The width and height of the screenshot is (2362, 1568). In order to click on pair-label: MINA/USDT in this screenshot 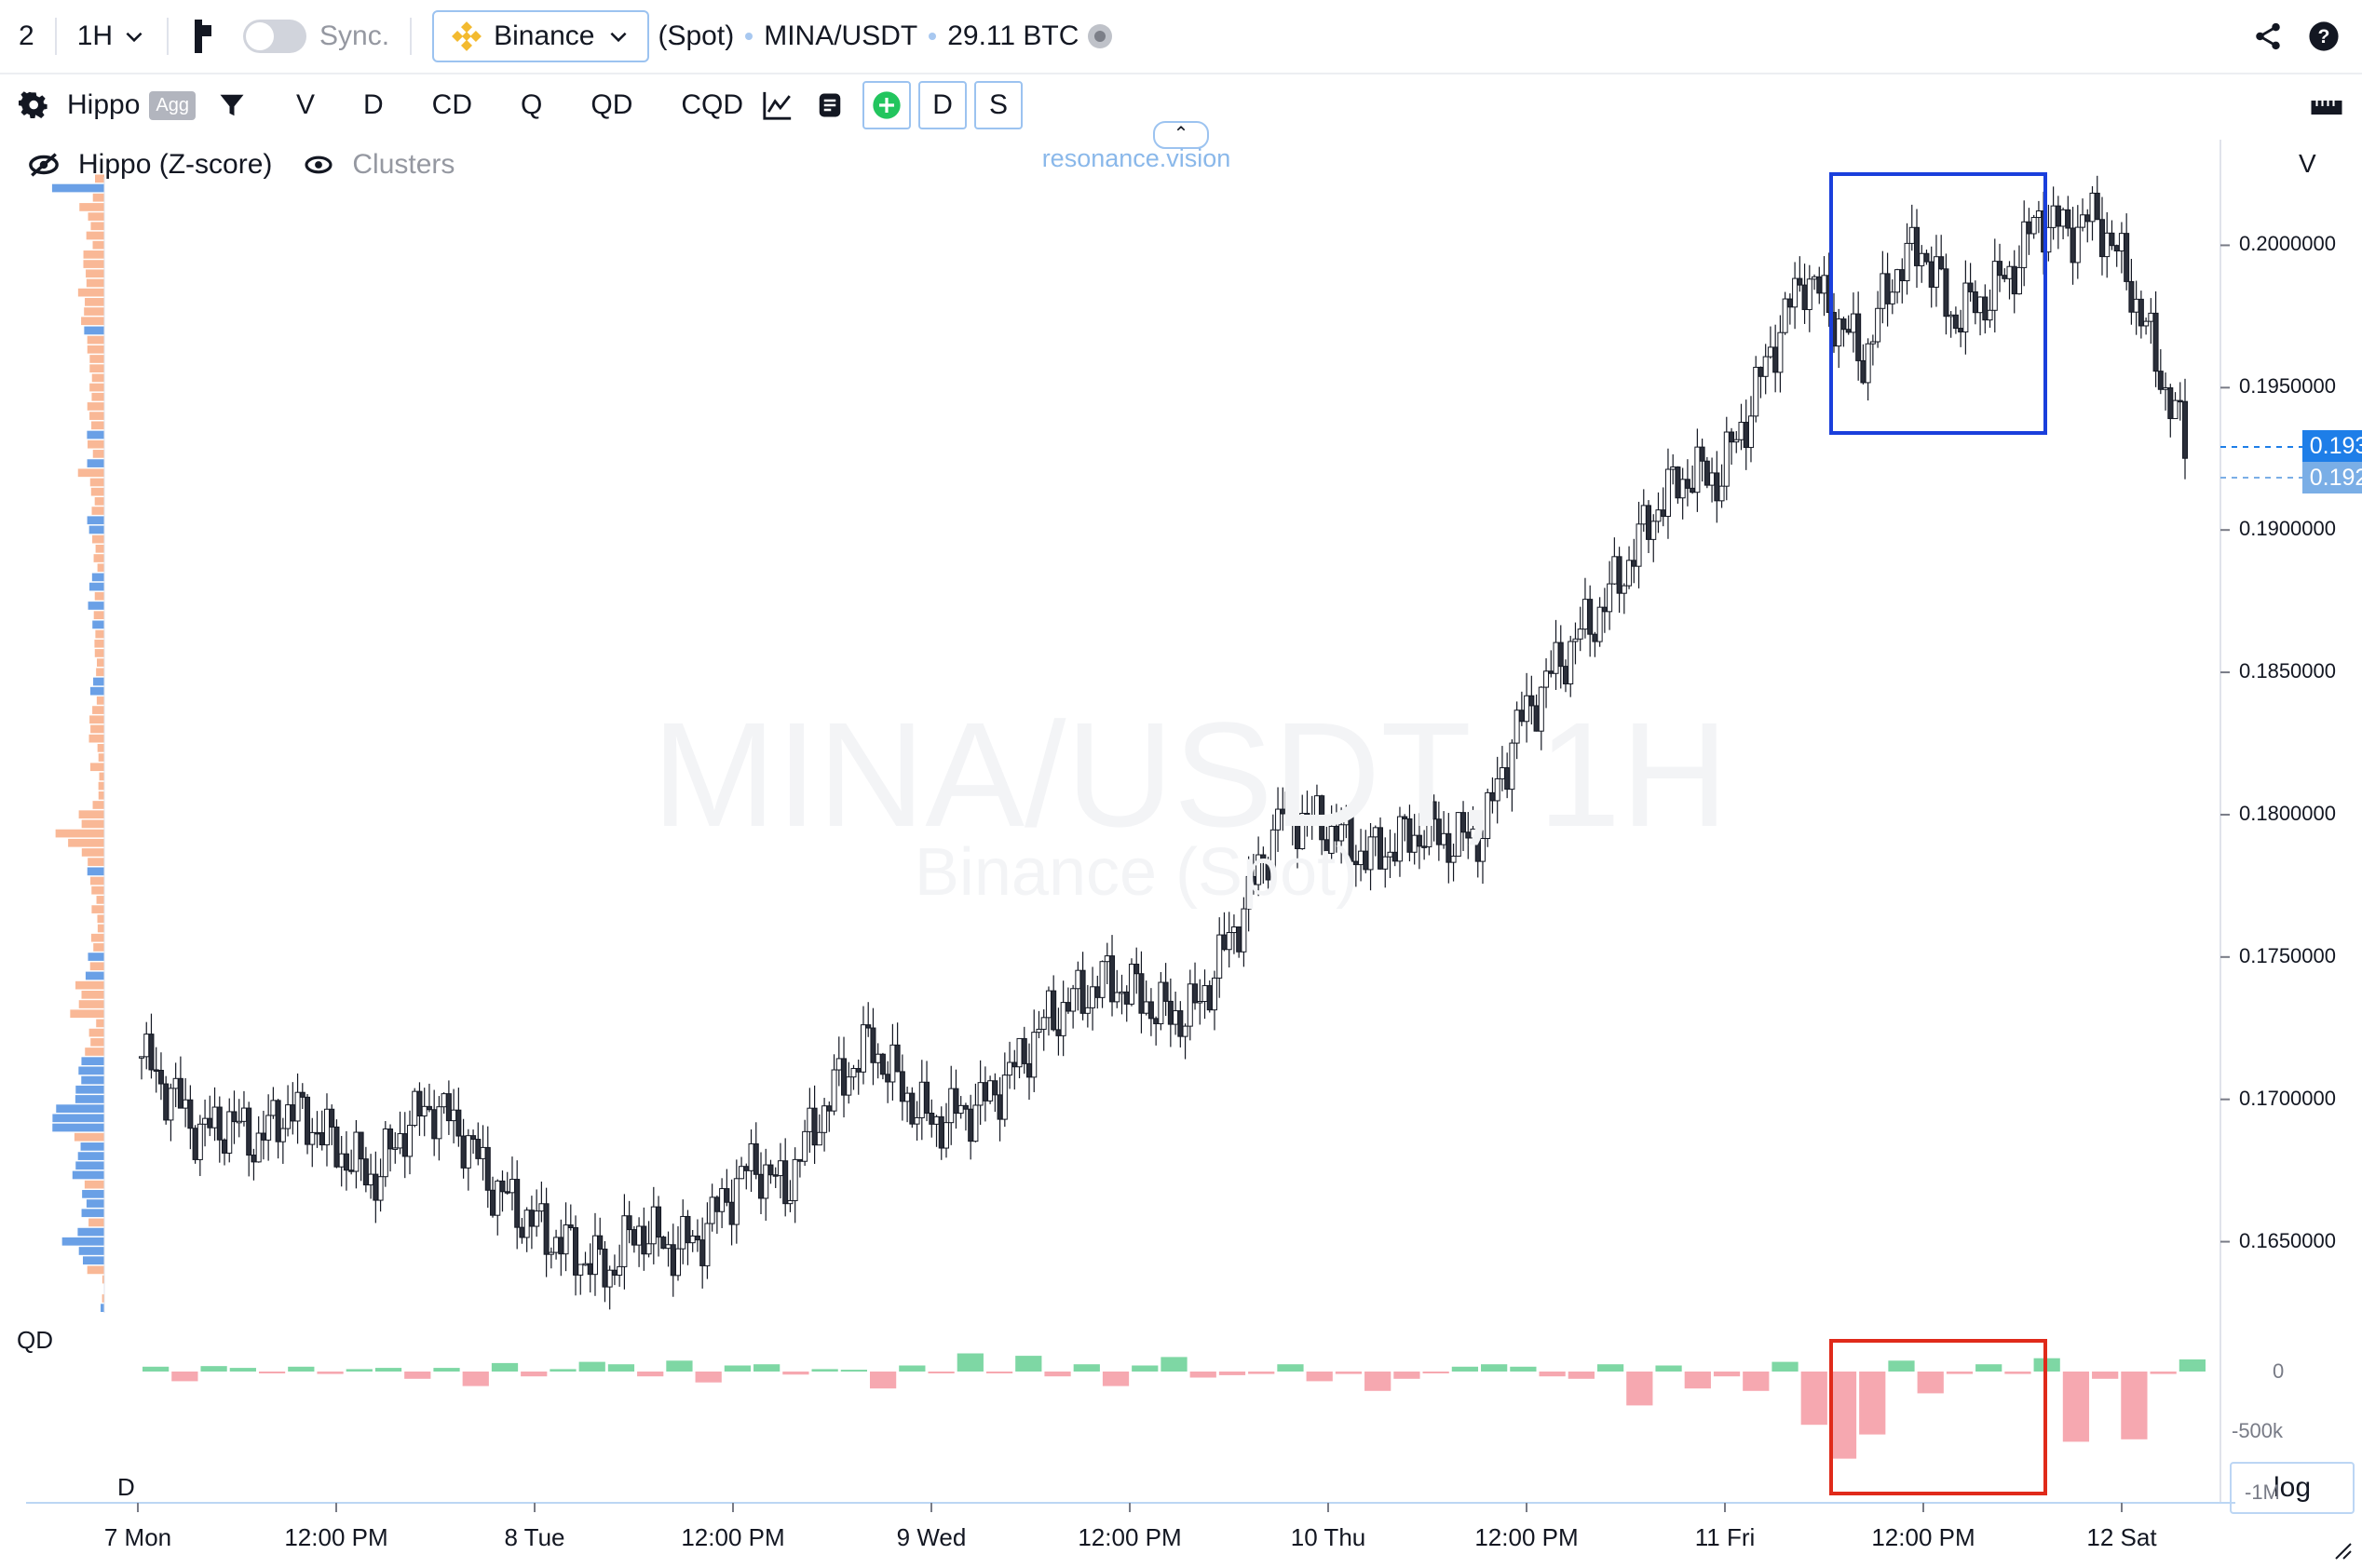, I will do `click(841, 35)`.